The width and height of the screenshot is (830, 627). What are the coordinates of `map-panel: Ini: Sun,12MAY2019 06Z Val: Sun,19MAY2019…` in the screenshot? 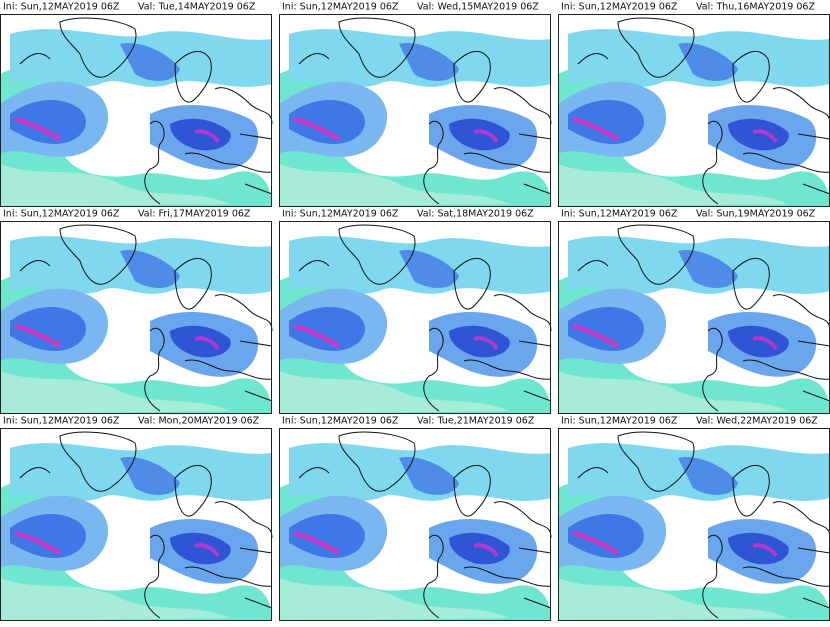 It's located at (694, 310).